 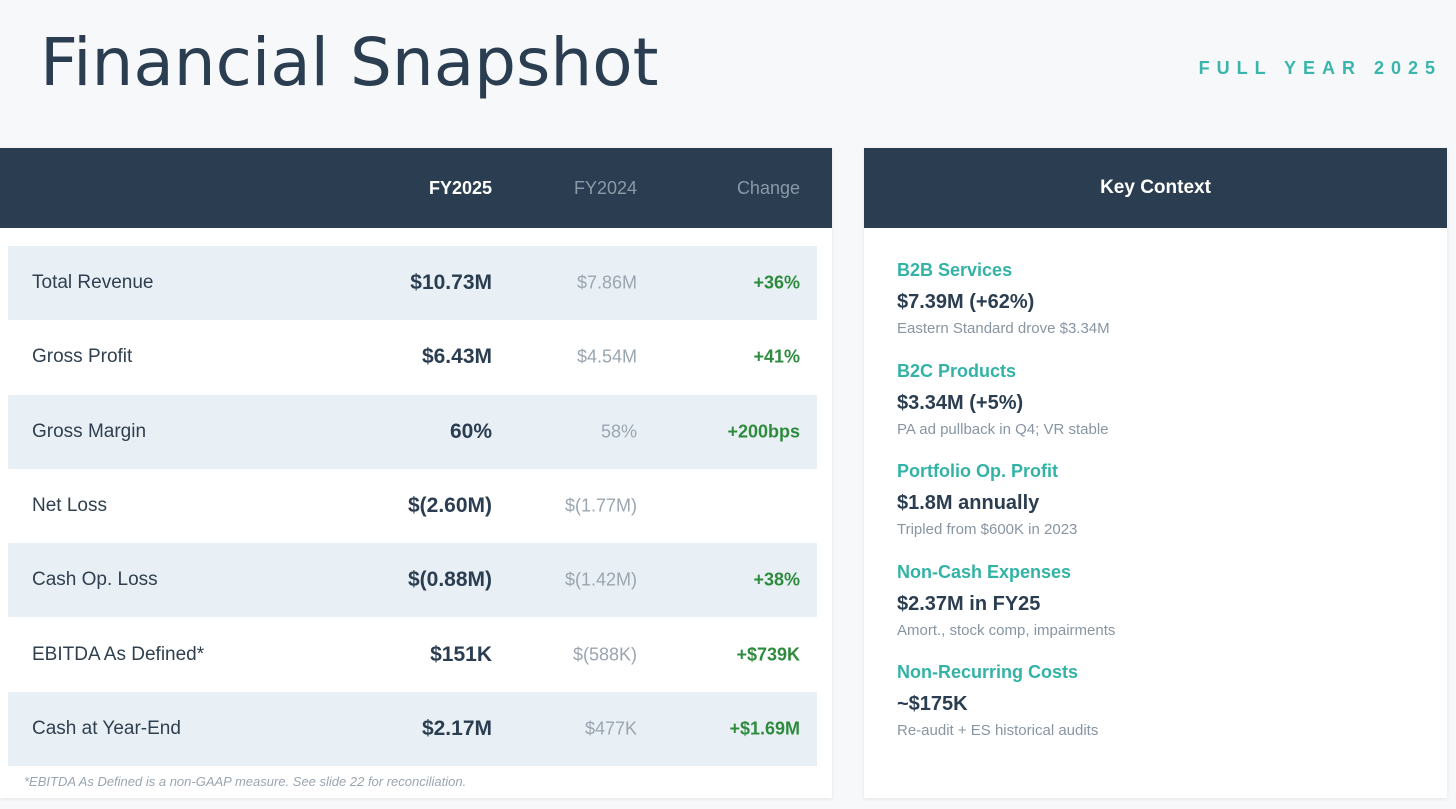 I want to click on item-note: Eastern Standard drove $3.34M, so click(x=1003, y=328).